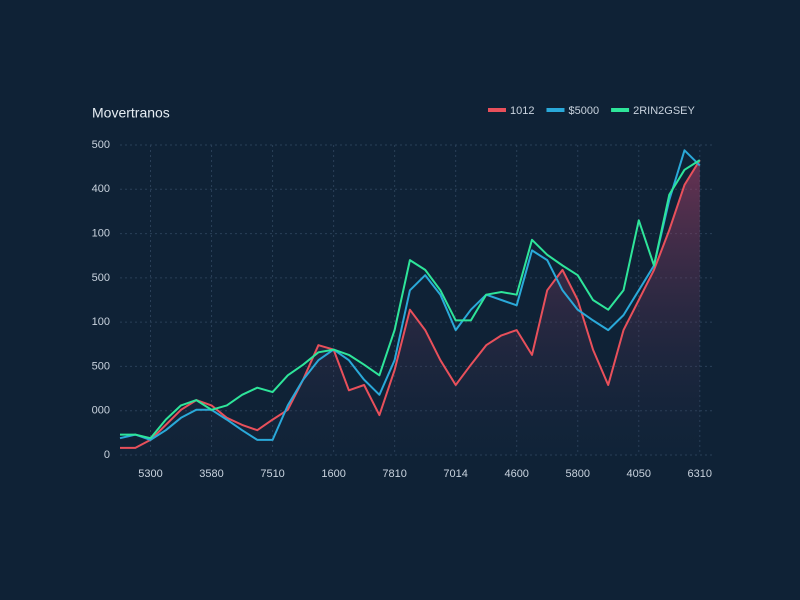 Image resolution: width=800 pixels, height=600 pixels. I want to click on legend-label: $5000, so click(583, 111).